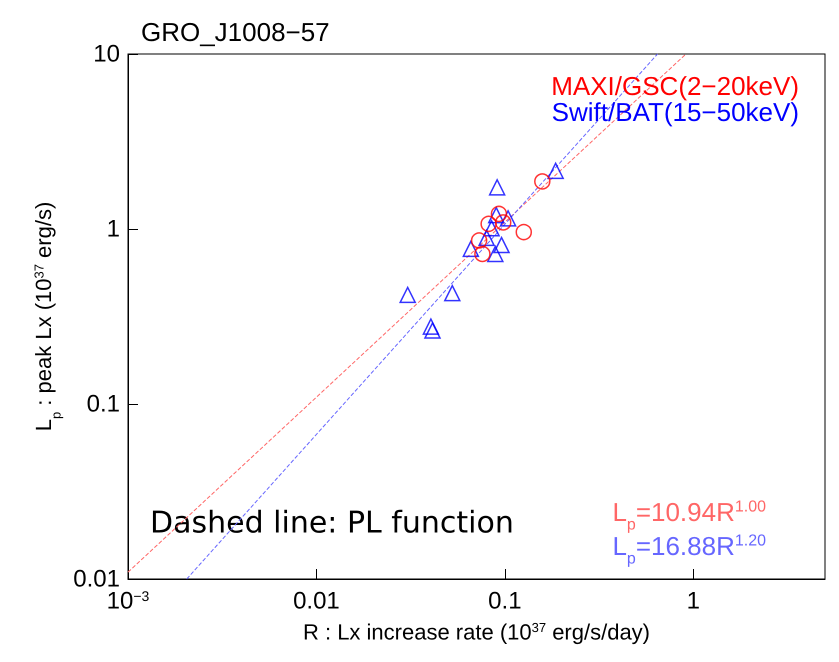  I want to click on y-tick-label: 0.01, so click(96, 579).